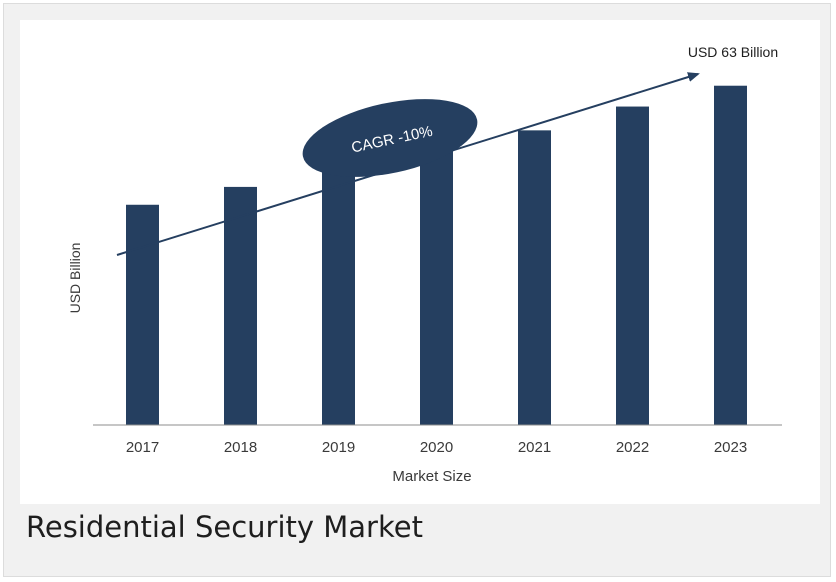 This screenshot has width=836, height=582. I want to click on x-axis-title: Market Size, so click(431, 476).